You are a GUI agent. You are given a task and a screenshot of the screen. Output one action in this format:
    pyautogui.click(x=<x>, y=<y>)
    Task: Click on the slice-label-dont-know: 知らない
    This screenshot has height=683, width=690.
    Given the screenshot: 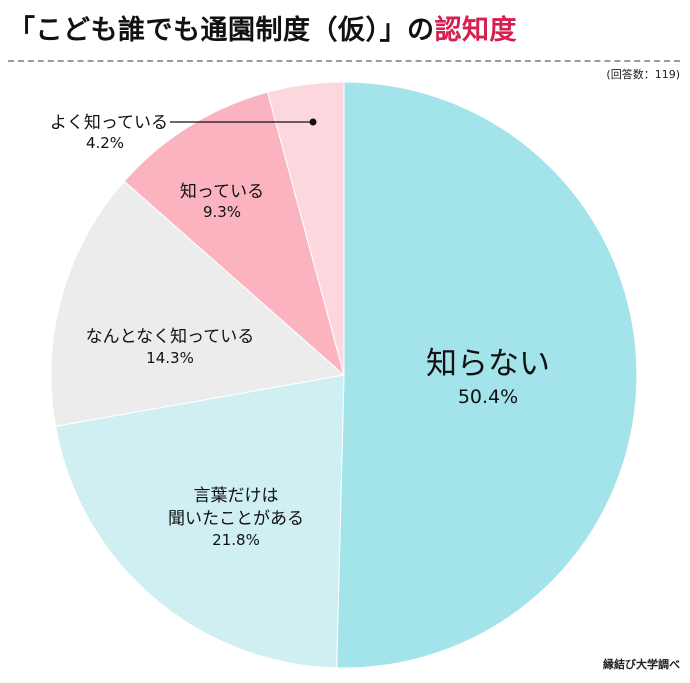 What is the action you would take?
    pyautogui.click(x=488, y=364)
    